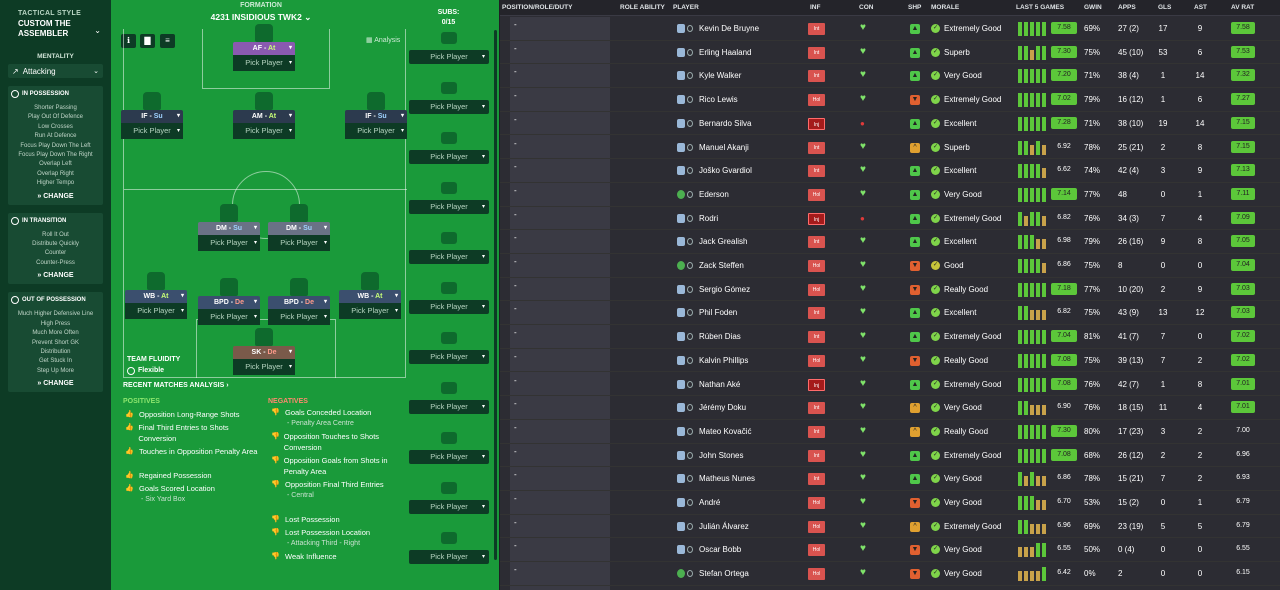 The height and width of the screenshot is (590, 1280). Describe the element at coordinates (714, 194) in the screenshot. I see `player-name: Ederson` at that location.